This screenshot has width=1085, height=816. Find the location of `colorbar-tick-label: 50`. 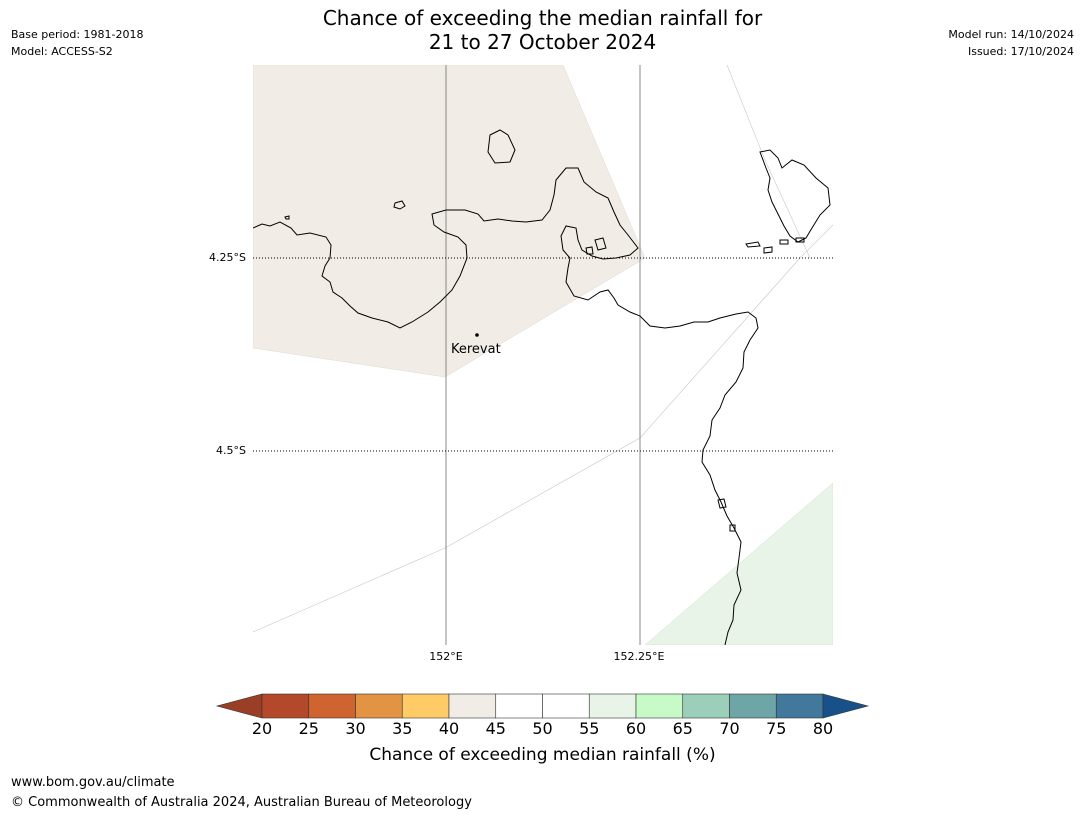

colorbar-tick-label: 50 is located at coordinates (542, 728).